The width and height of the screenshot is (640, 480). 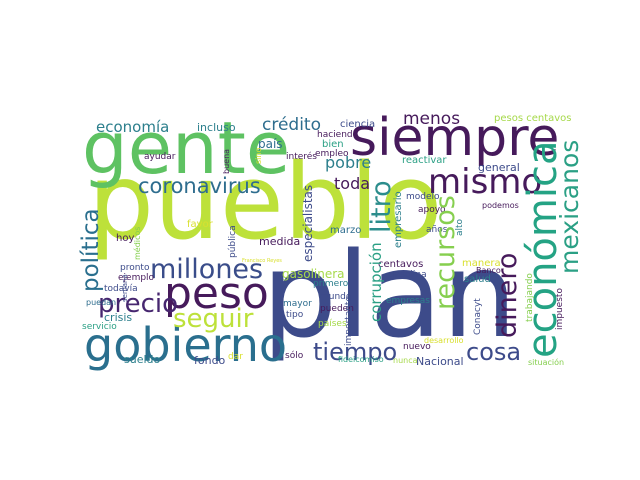 I want to click on word-recursos: recursos, so click(x=445, y=252).